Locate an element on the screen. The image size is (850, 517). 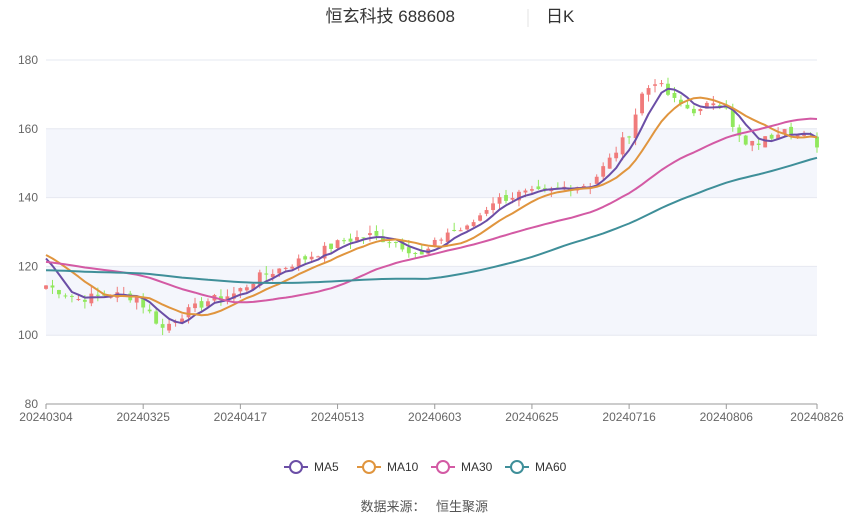
y-tick-label: 180 is located at coordinates (28, 60).